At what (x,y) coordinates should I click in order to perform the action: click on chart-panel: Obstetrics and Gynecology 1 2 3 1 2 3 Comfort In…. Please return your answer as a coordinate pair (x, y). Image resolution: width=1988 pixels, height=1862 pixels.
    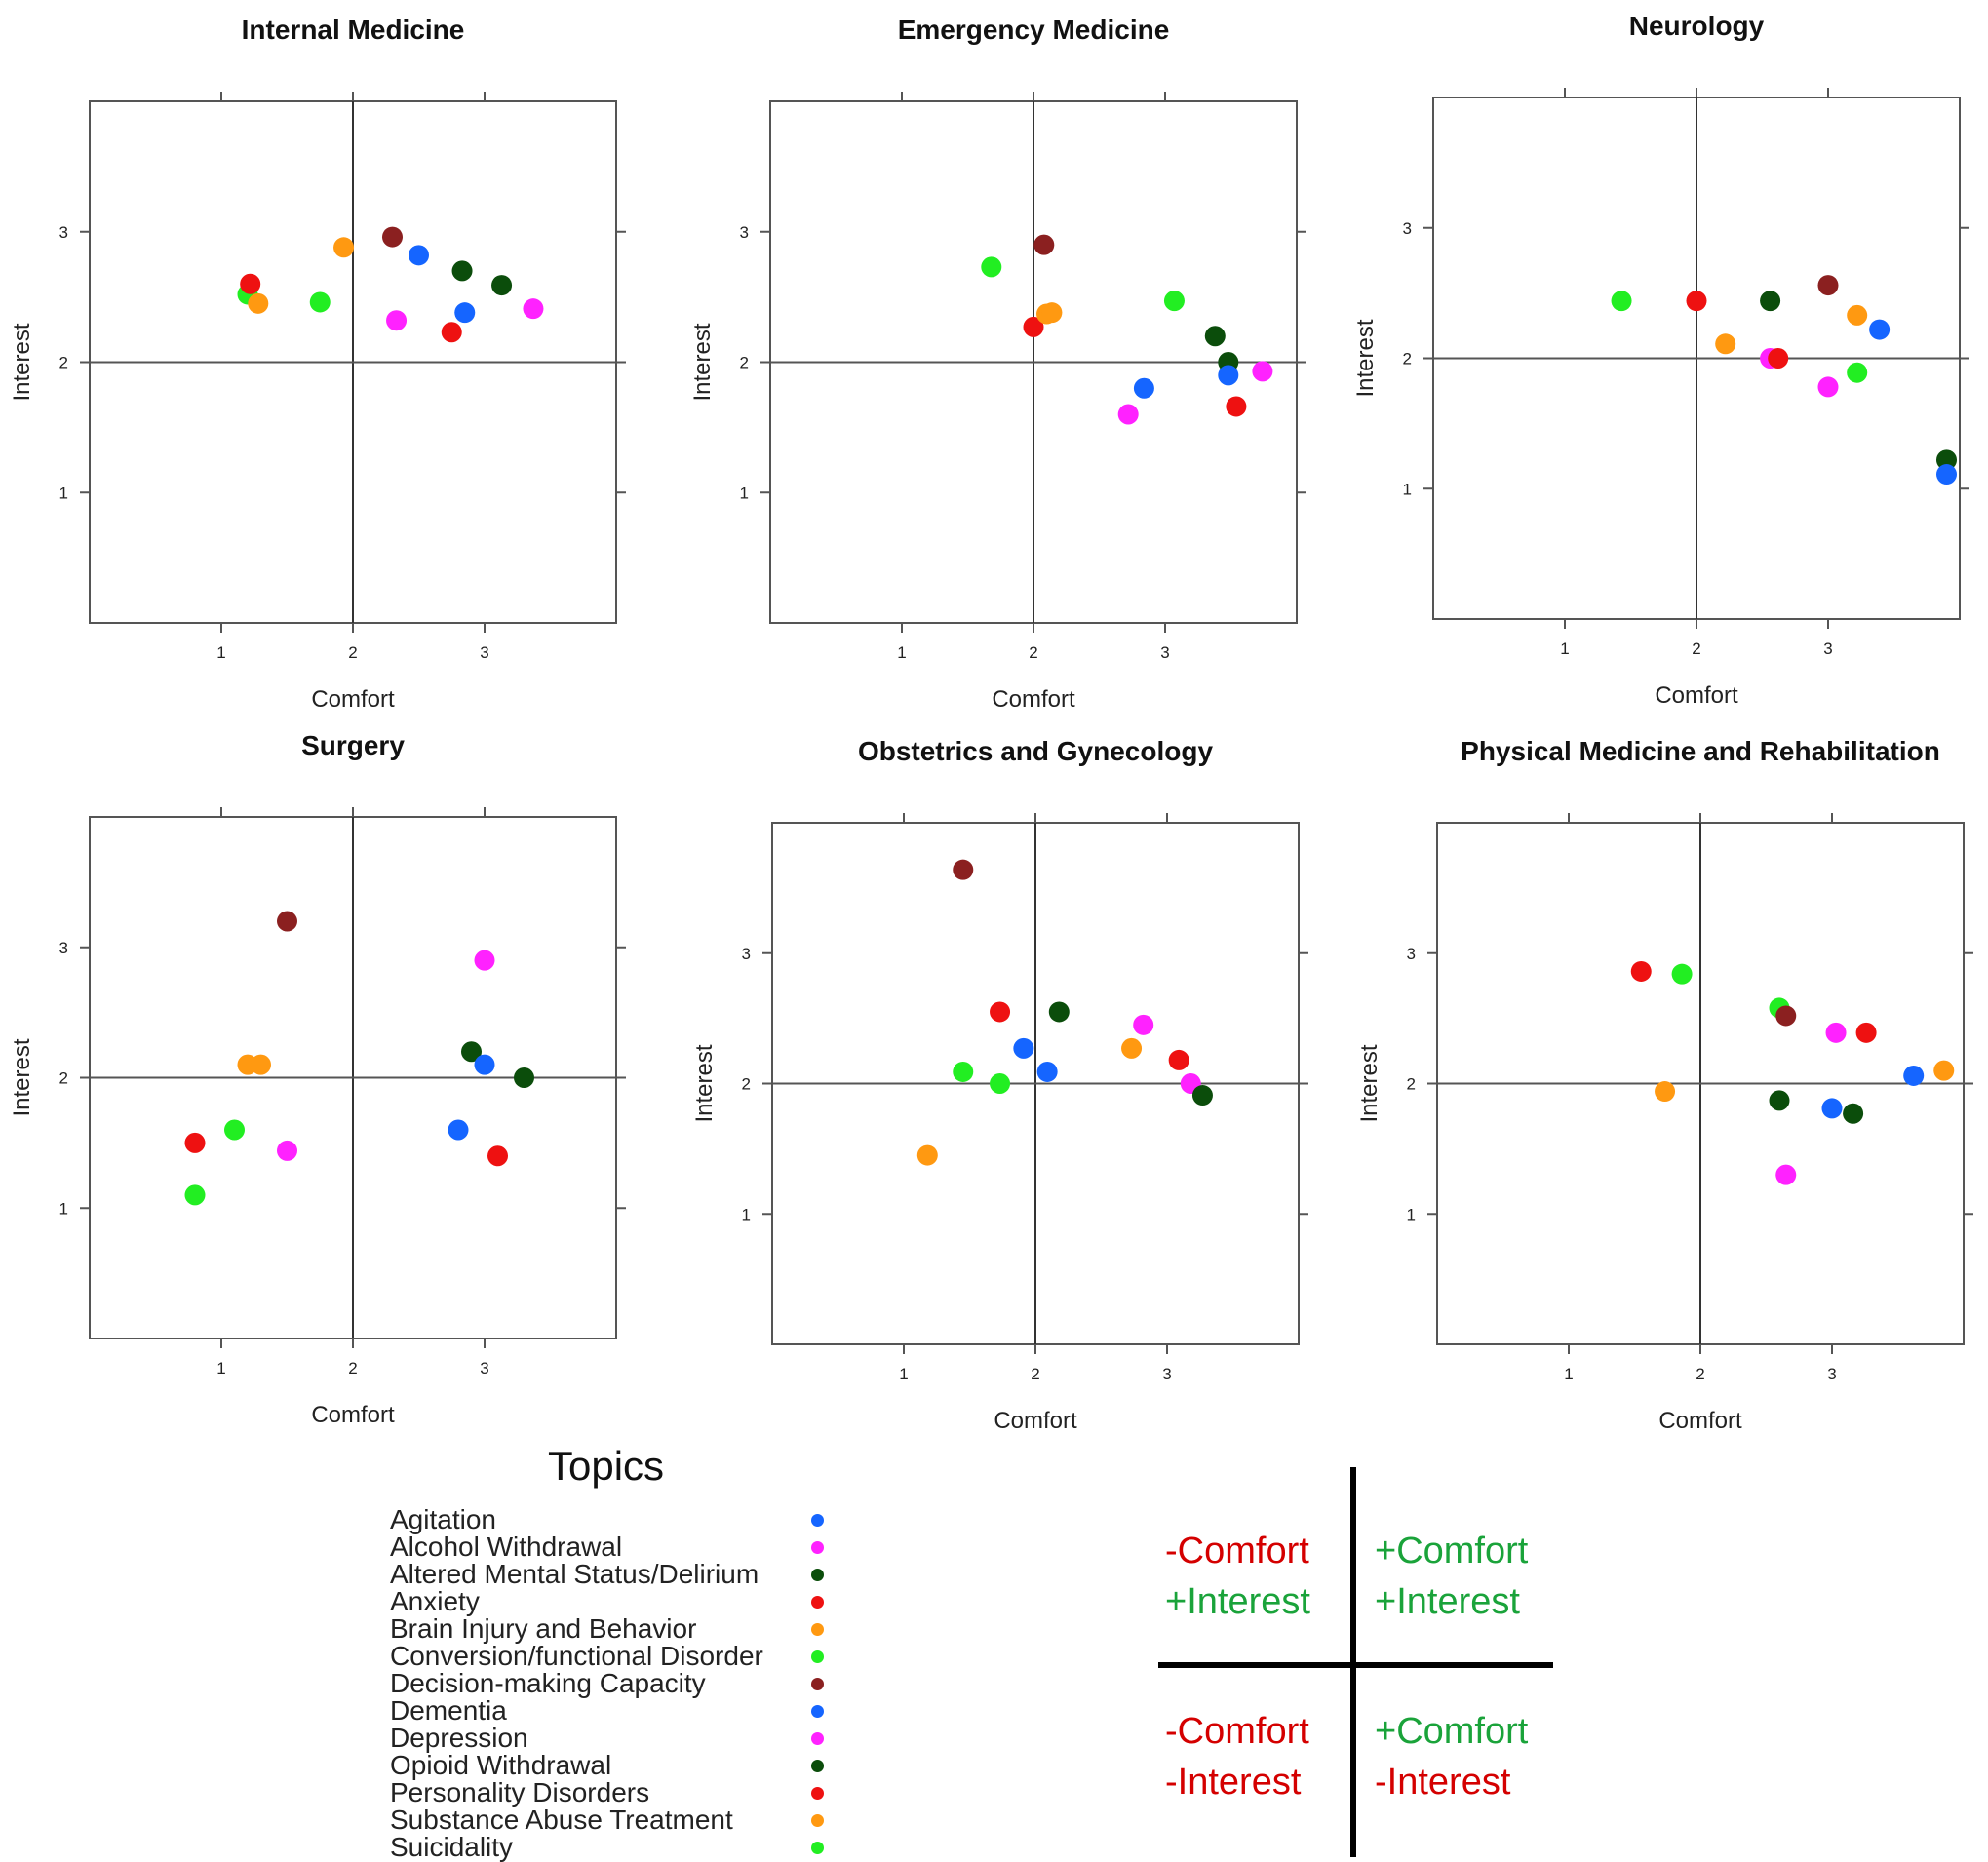
    Looking at the image, I should click on (999, 1084).